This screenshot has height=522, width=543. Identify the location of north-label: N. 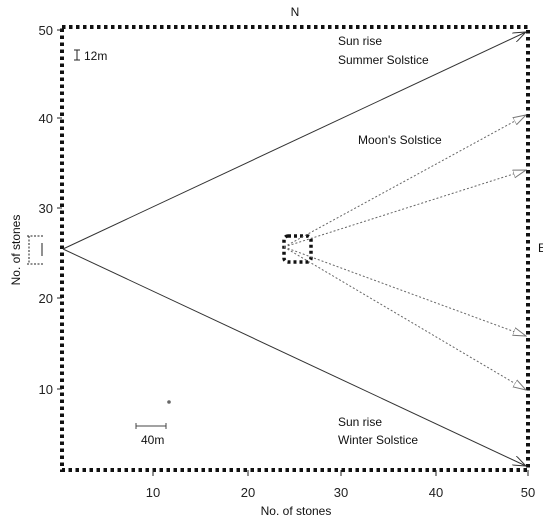
(295, 12).